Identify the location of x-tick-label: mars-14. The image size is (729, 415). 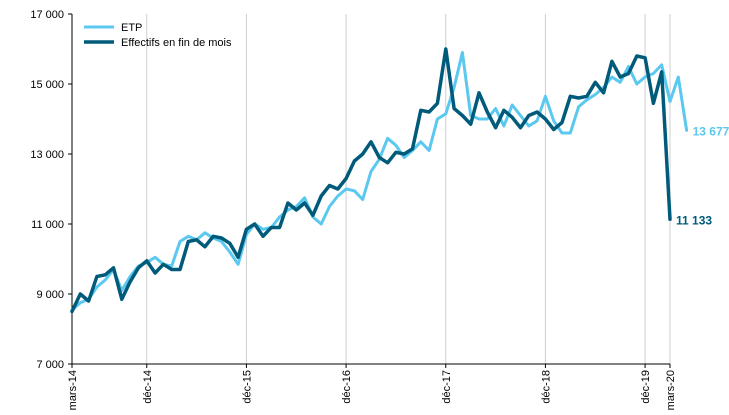
(73, 390).